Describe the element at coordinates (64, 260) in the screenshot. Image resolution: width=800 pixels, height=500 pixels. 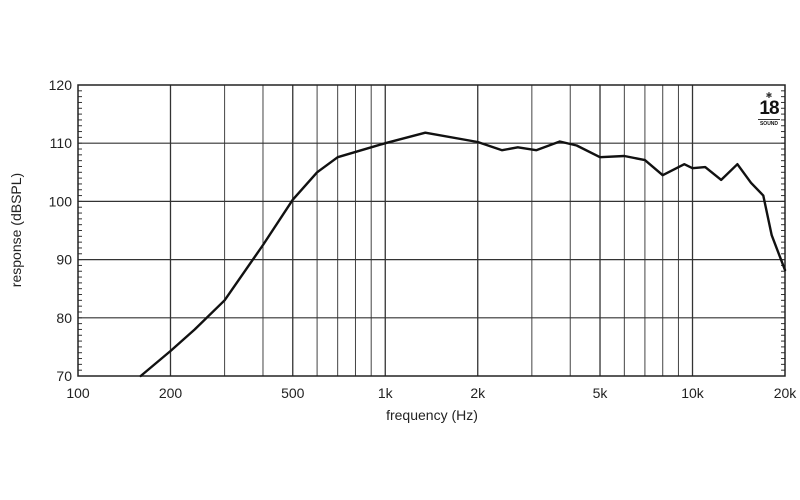
I see `y-tick-label: 90` at that location.